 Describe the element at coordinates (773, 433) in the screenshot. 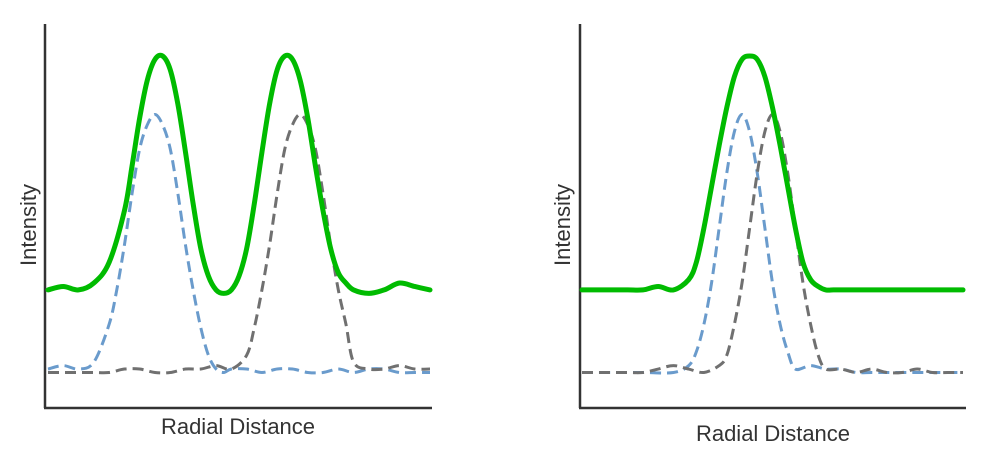

I see `right-x-axis-label: Radial Distance` at that location.